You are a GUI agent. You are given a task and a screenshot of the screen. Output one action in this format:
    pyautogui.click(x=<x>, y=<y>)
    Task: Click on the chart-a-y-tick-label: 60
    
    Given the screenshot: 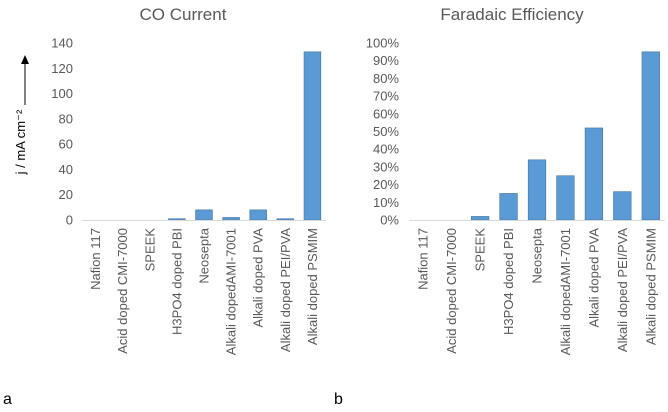 What is the action you would take?
    pyautogui.click(x=66, y=144)
    